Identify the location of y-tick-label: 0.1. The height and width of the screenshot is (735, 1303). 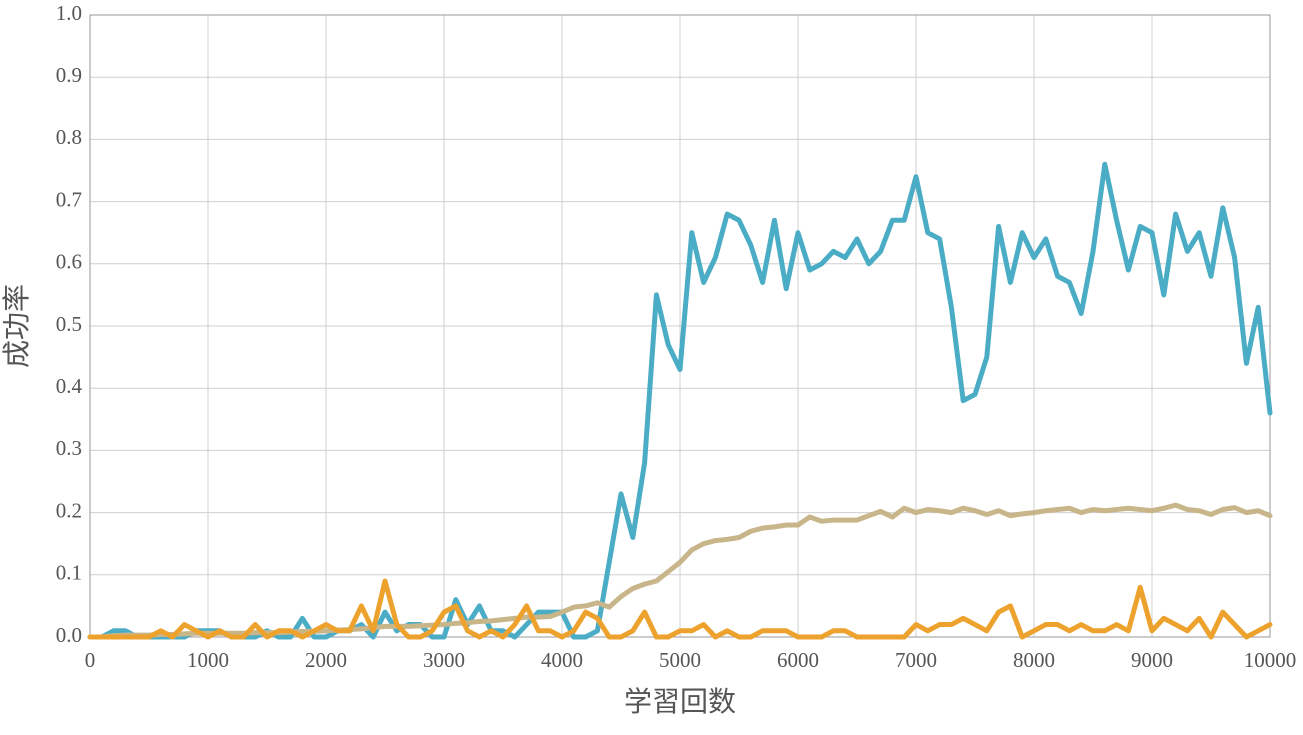
(69, 573).